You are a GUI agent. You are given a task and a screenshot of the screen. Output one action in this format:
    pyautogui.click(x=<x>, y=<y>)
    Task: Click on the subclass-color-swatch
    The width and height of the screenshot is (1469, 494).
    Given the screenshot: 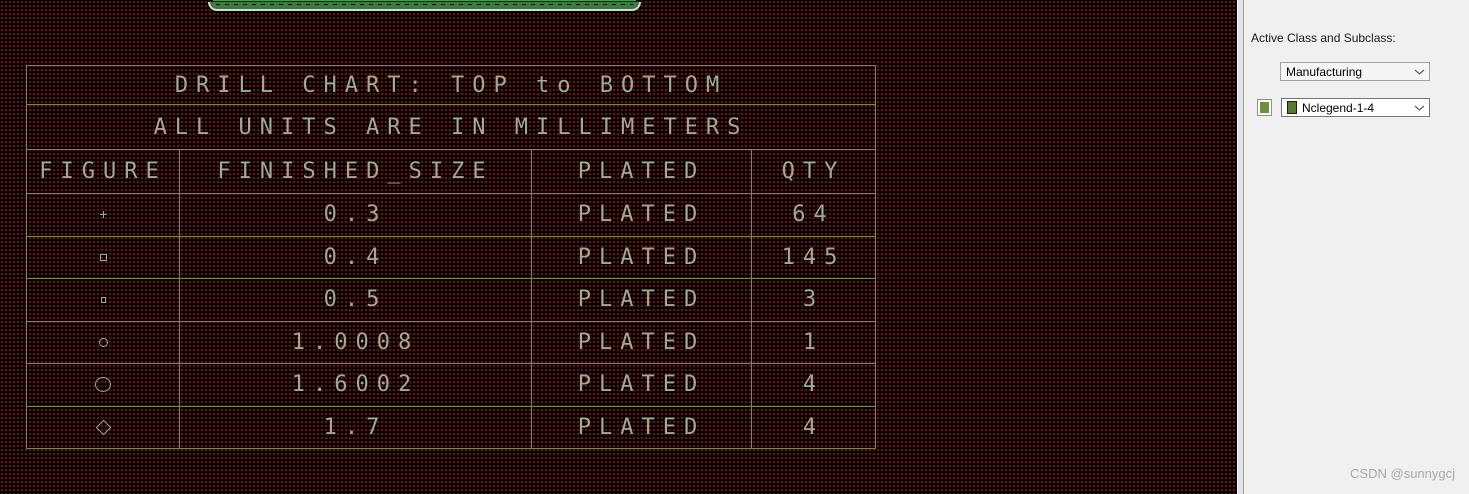 What is the action you would take?
    pyautogui.click(x=1264, y=107)
    